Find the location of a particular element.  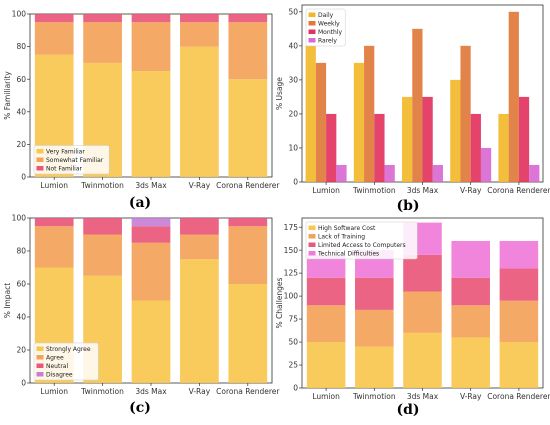

legend-label: Technical Difficulties is located at coordinates (348, 254).